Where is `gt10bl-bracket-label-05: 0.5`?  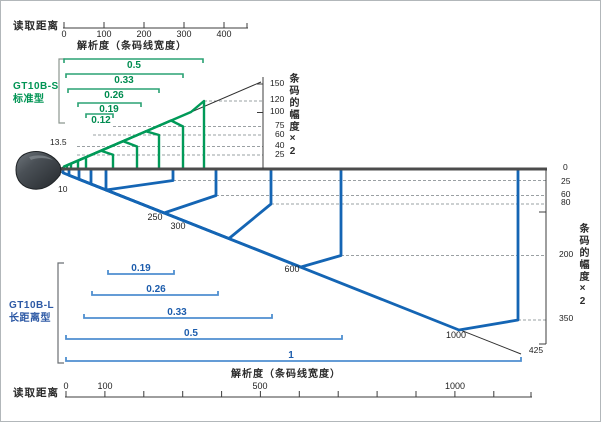 gt10bl-bracket-label-05: 0.5 is located at coordinates (191, 333).